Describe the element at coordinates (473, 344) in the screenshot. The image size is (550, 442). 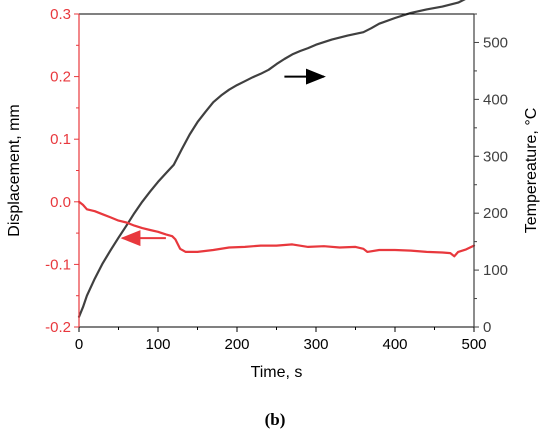
I see `x-tick-label: 500` at that location.